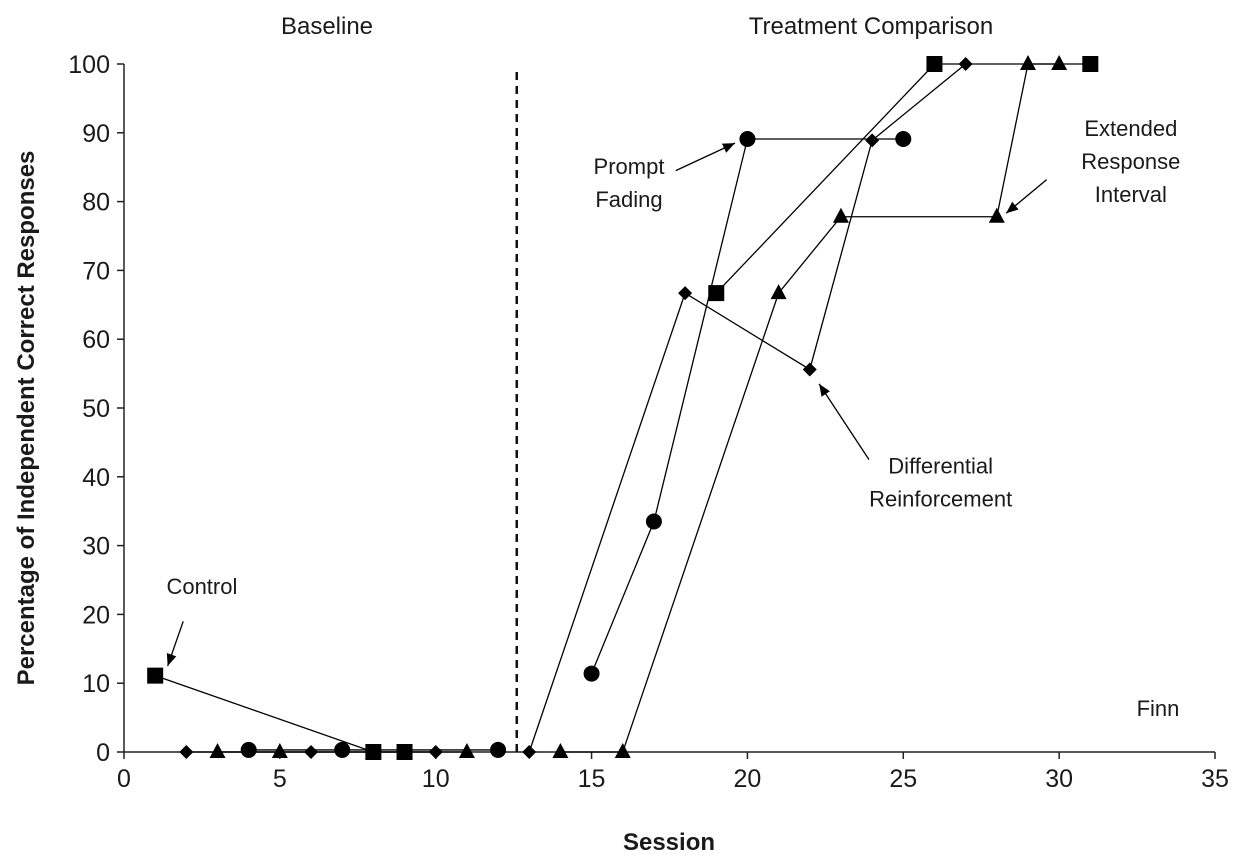 This screenshot has height=859, width=1238. Describe the element at coordinates (1130, 128) in the screenshot. I see `annotation-label-extended-response-interval: Extended` at that location.